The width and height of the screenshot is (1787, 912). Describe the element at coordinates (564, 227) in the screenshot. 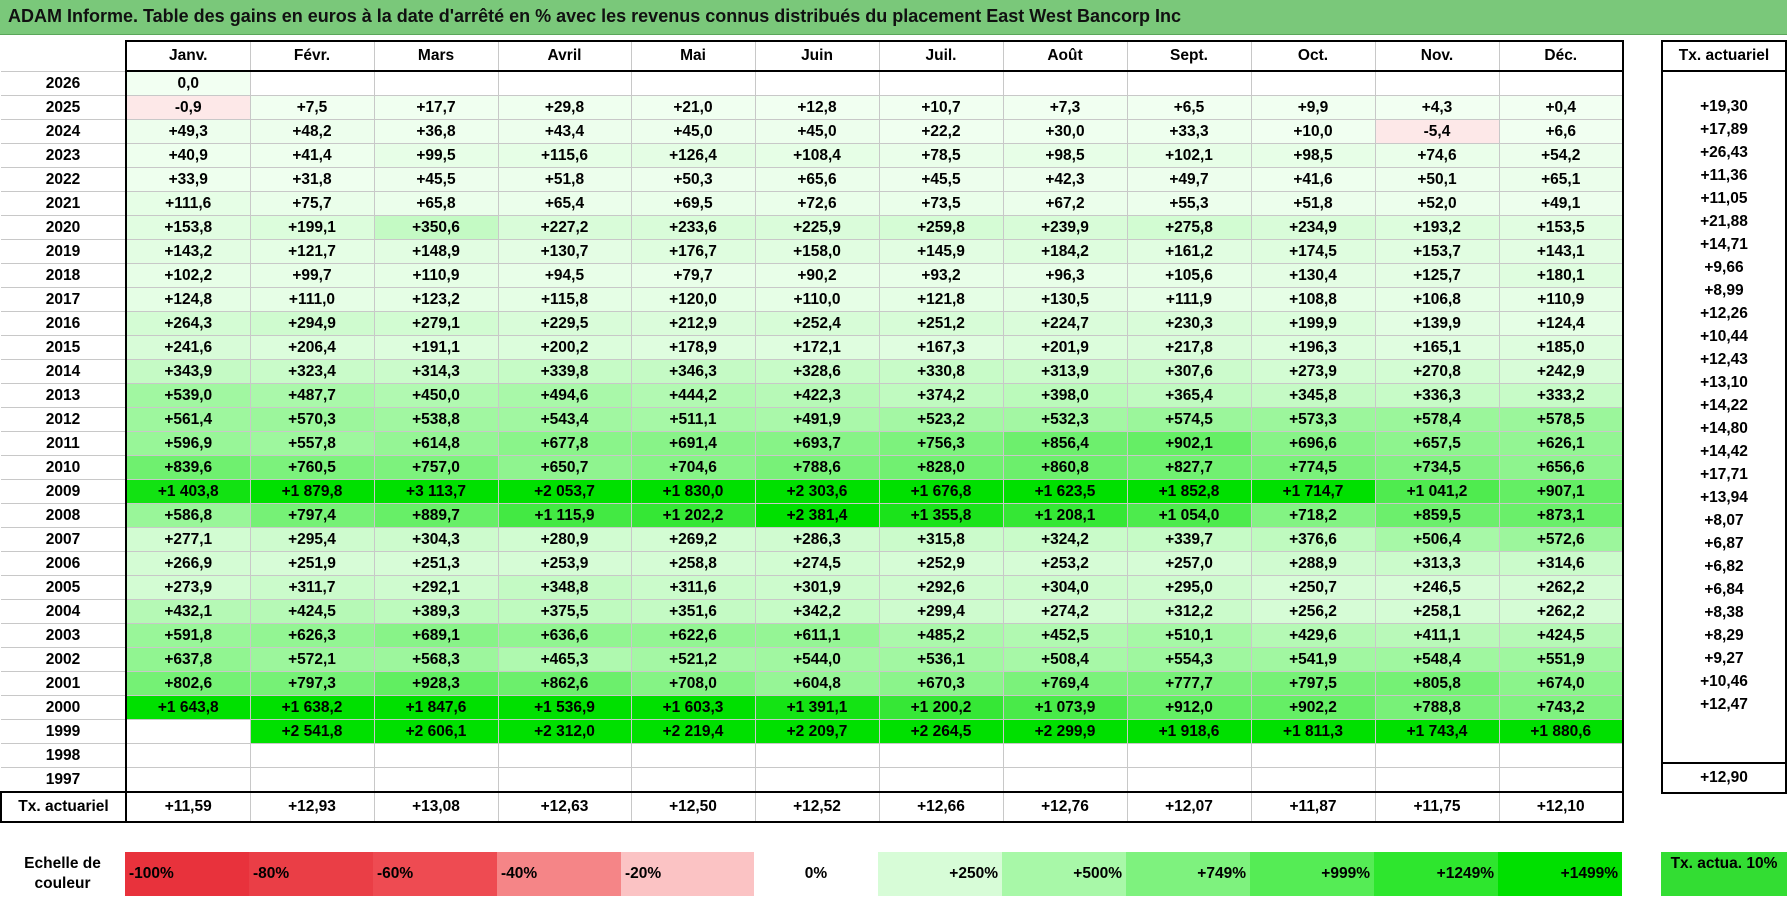

I see `gain-cell: +227,2` at that location.